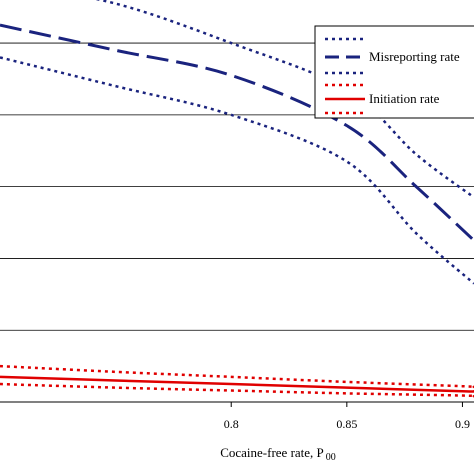 The height and width of the screenshot is (474, 474). I want to click on x-axis-label-main: Cocaine-free rate, P, so click(272, 452).